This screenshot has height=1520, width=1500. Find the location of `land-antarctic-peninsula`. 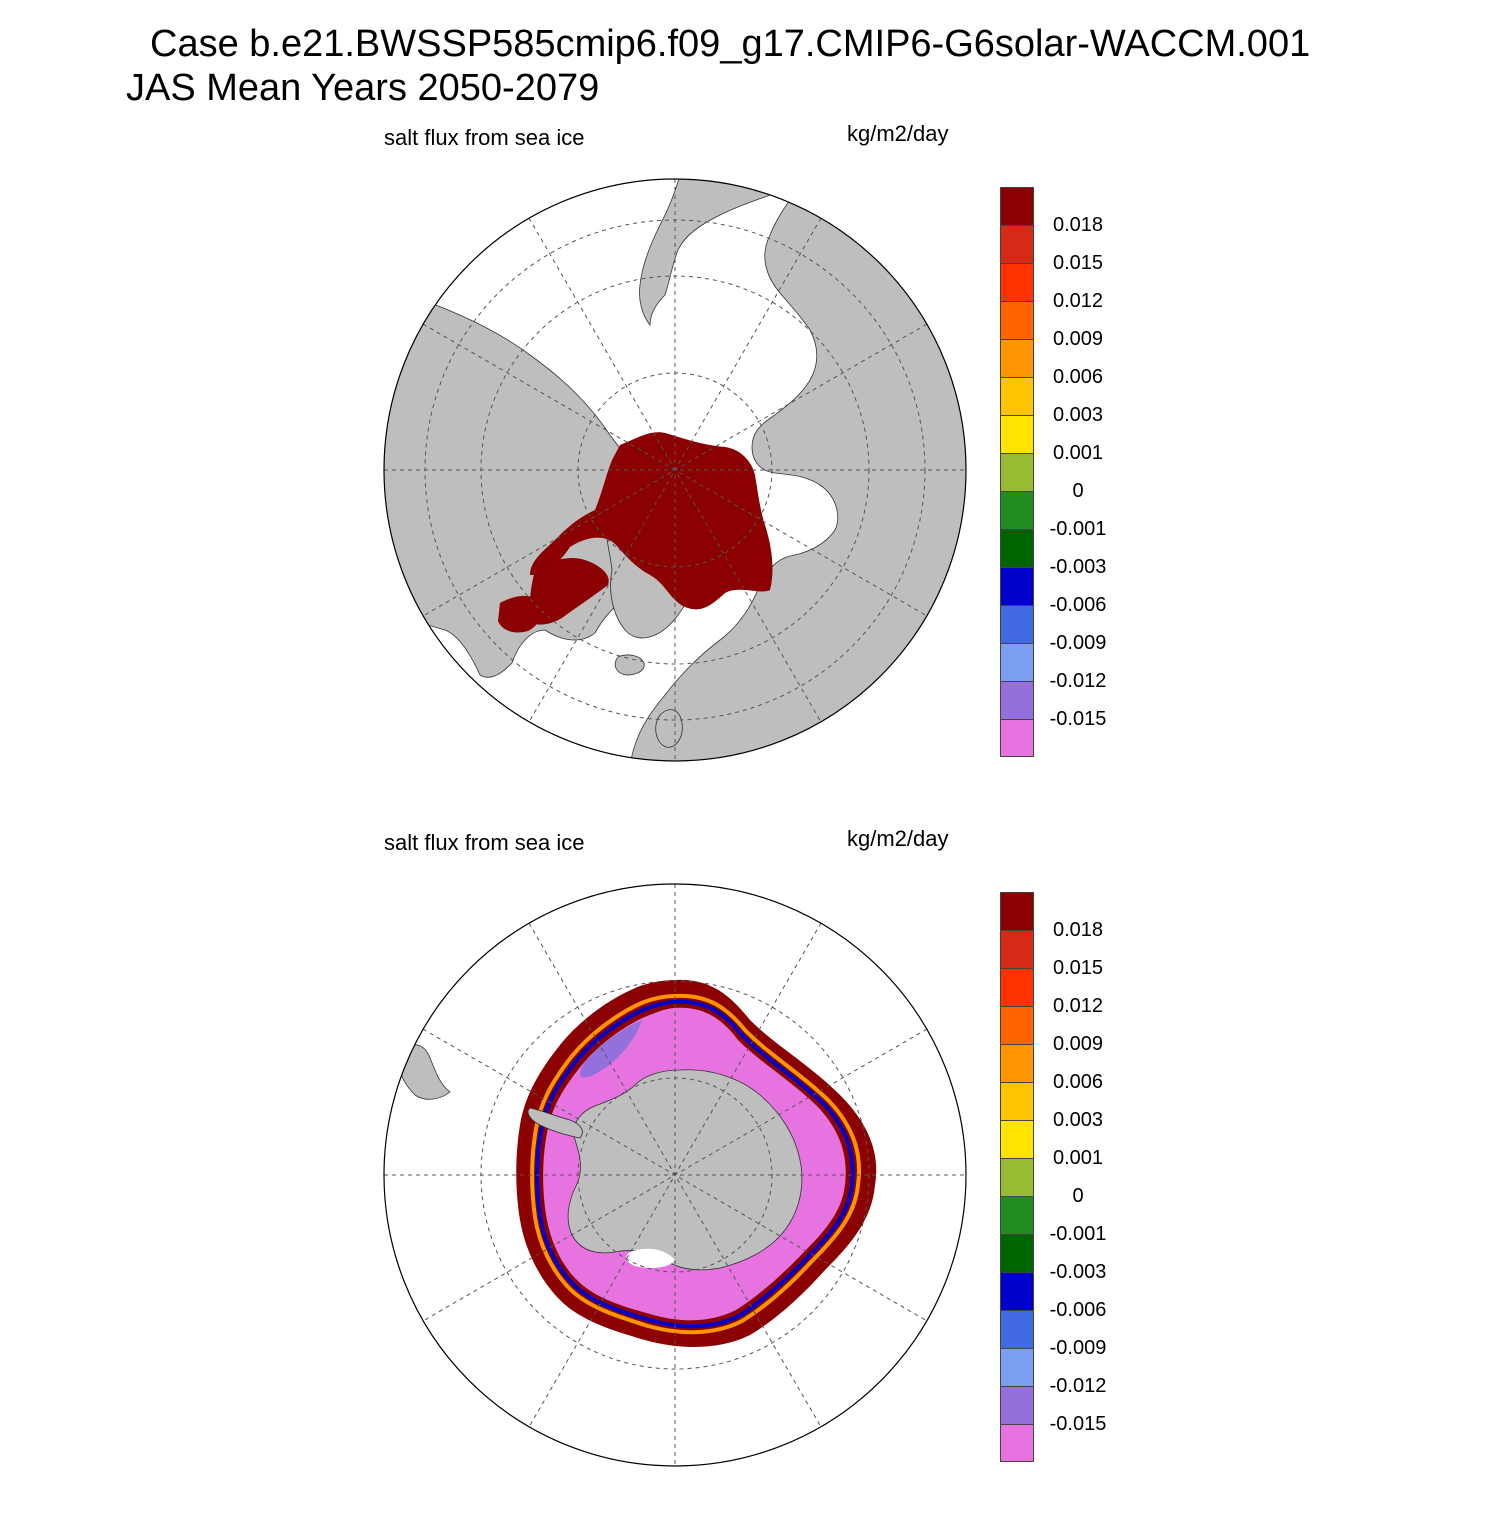

land-antarctic-peninsula is located at coordinates (555, 1123).